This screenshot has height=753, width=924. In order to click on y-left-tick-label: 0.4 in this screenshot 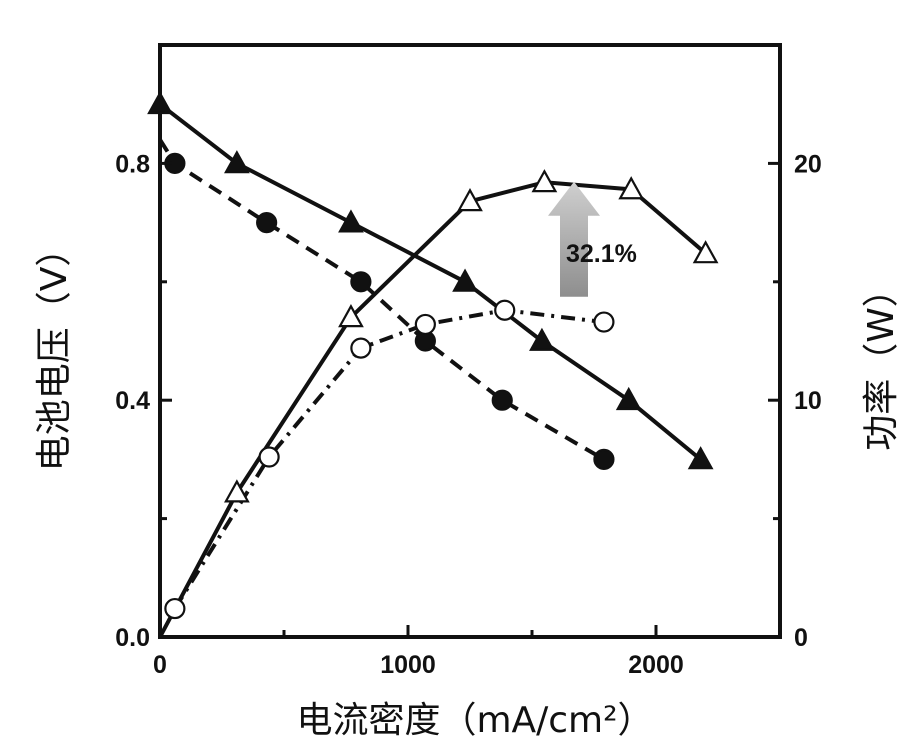, I will do `click(132, 401)`.